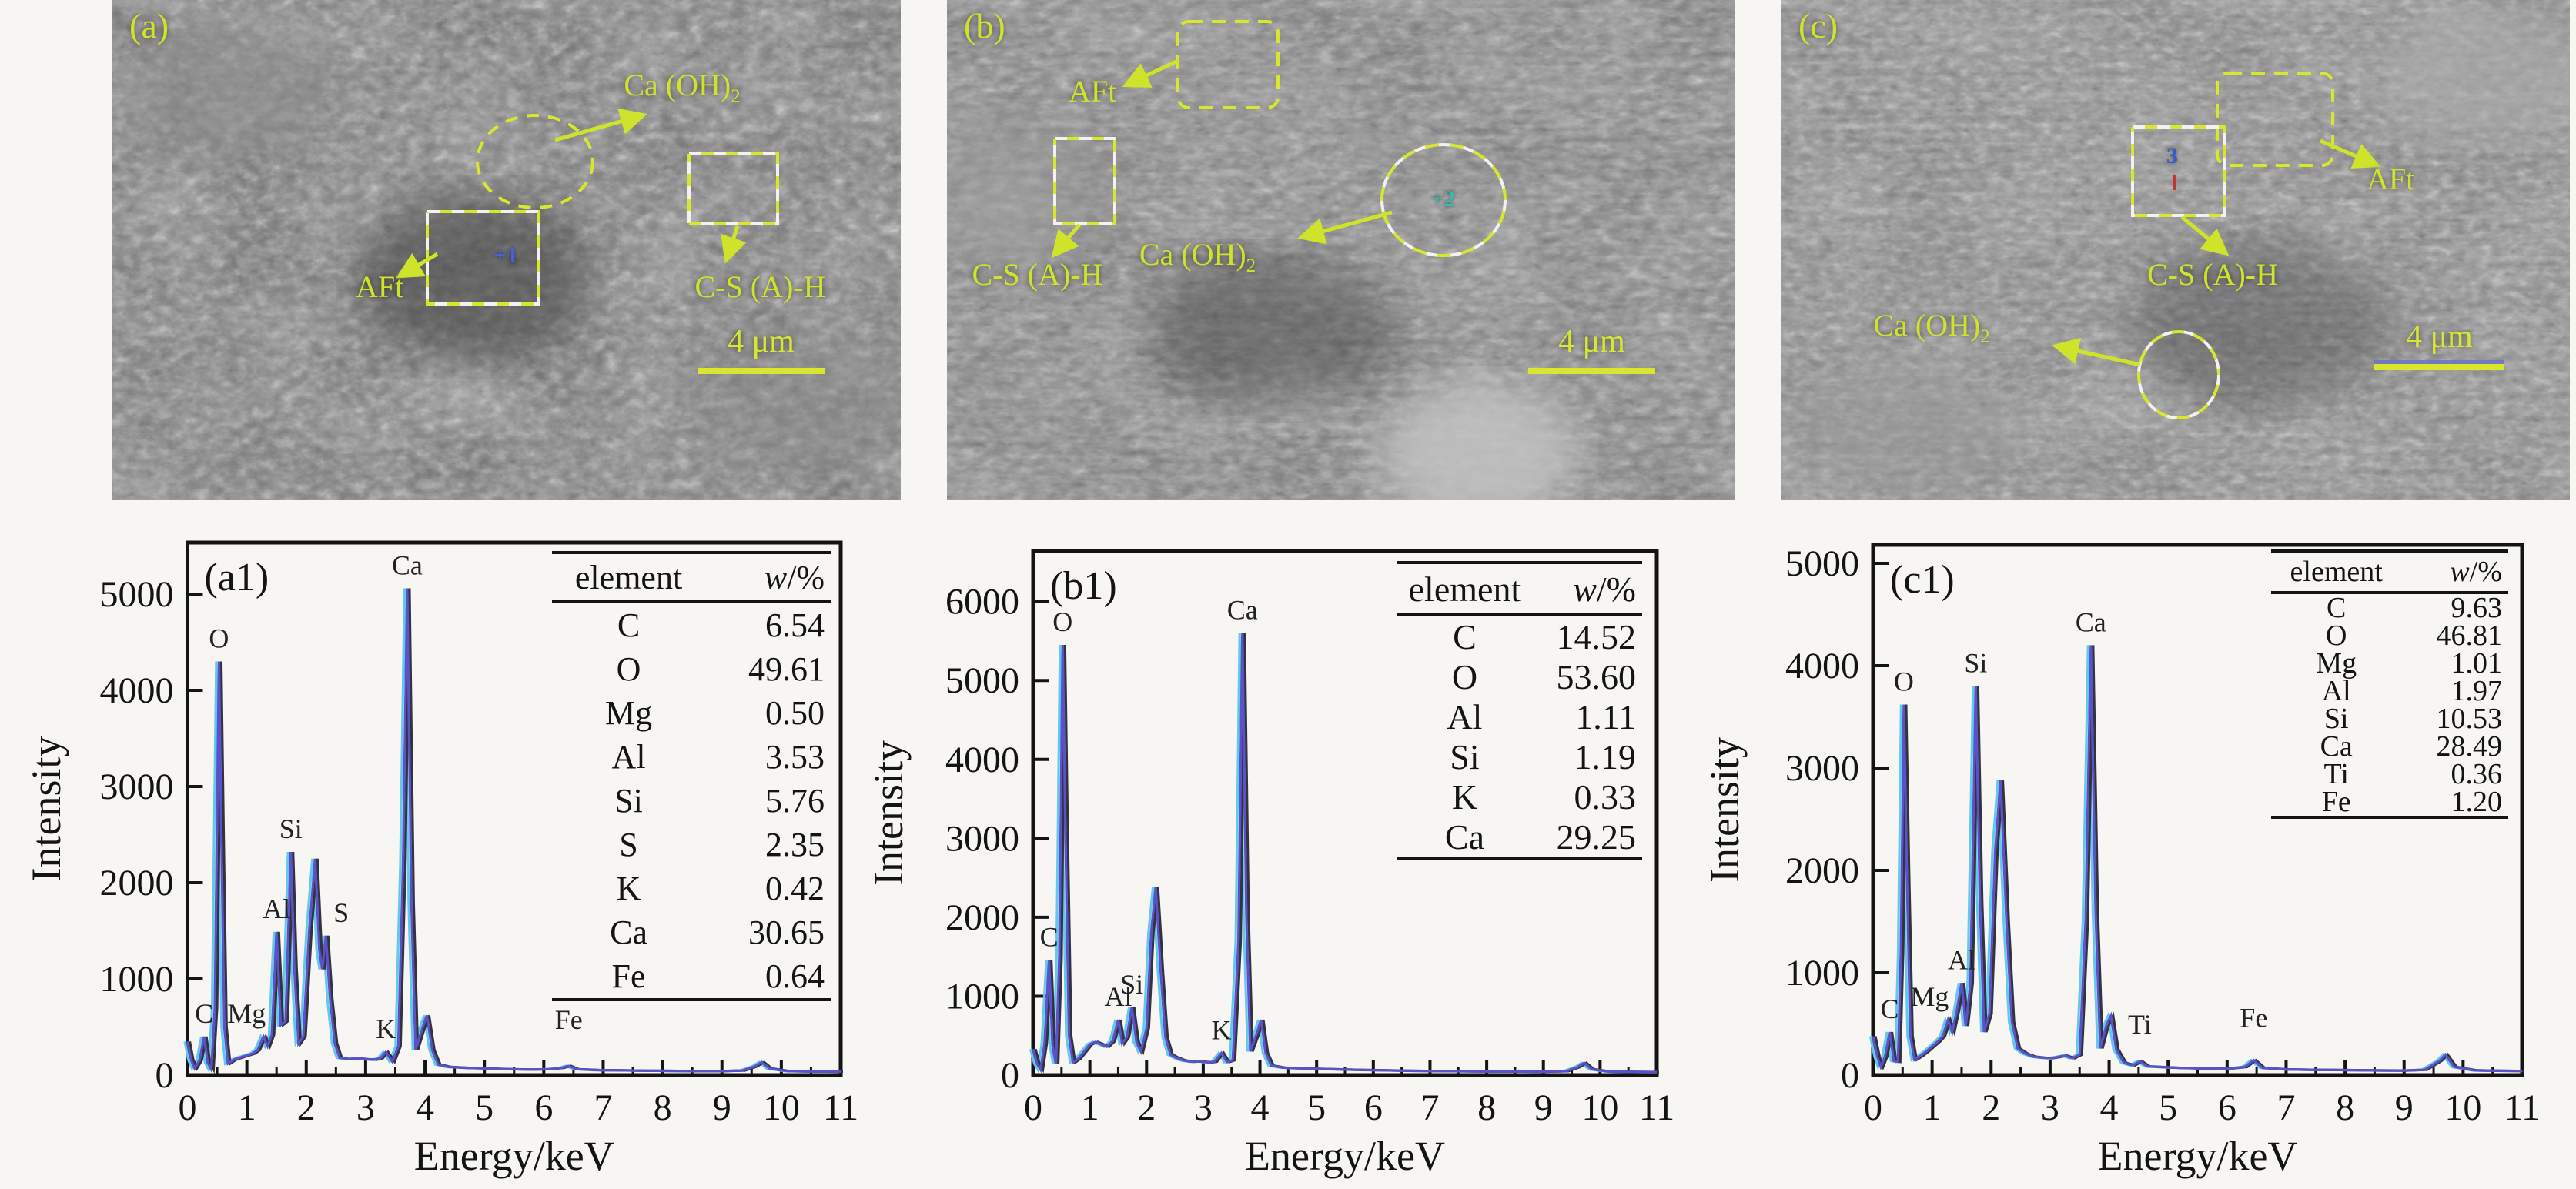  Describe the element at coordinates (1596, 636) in the screenshot. I see `element-weight: 14.52` at that location.